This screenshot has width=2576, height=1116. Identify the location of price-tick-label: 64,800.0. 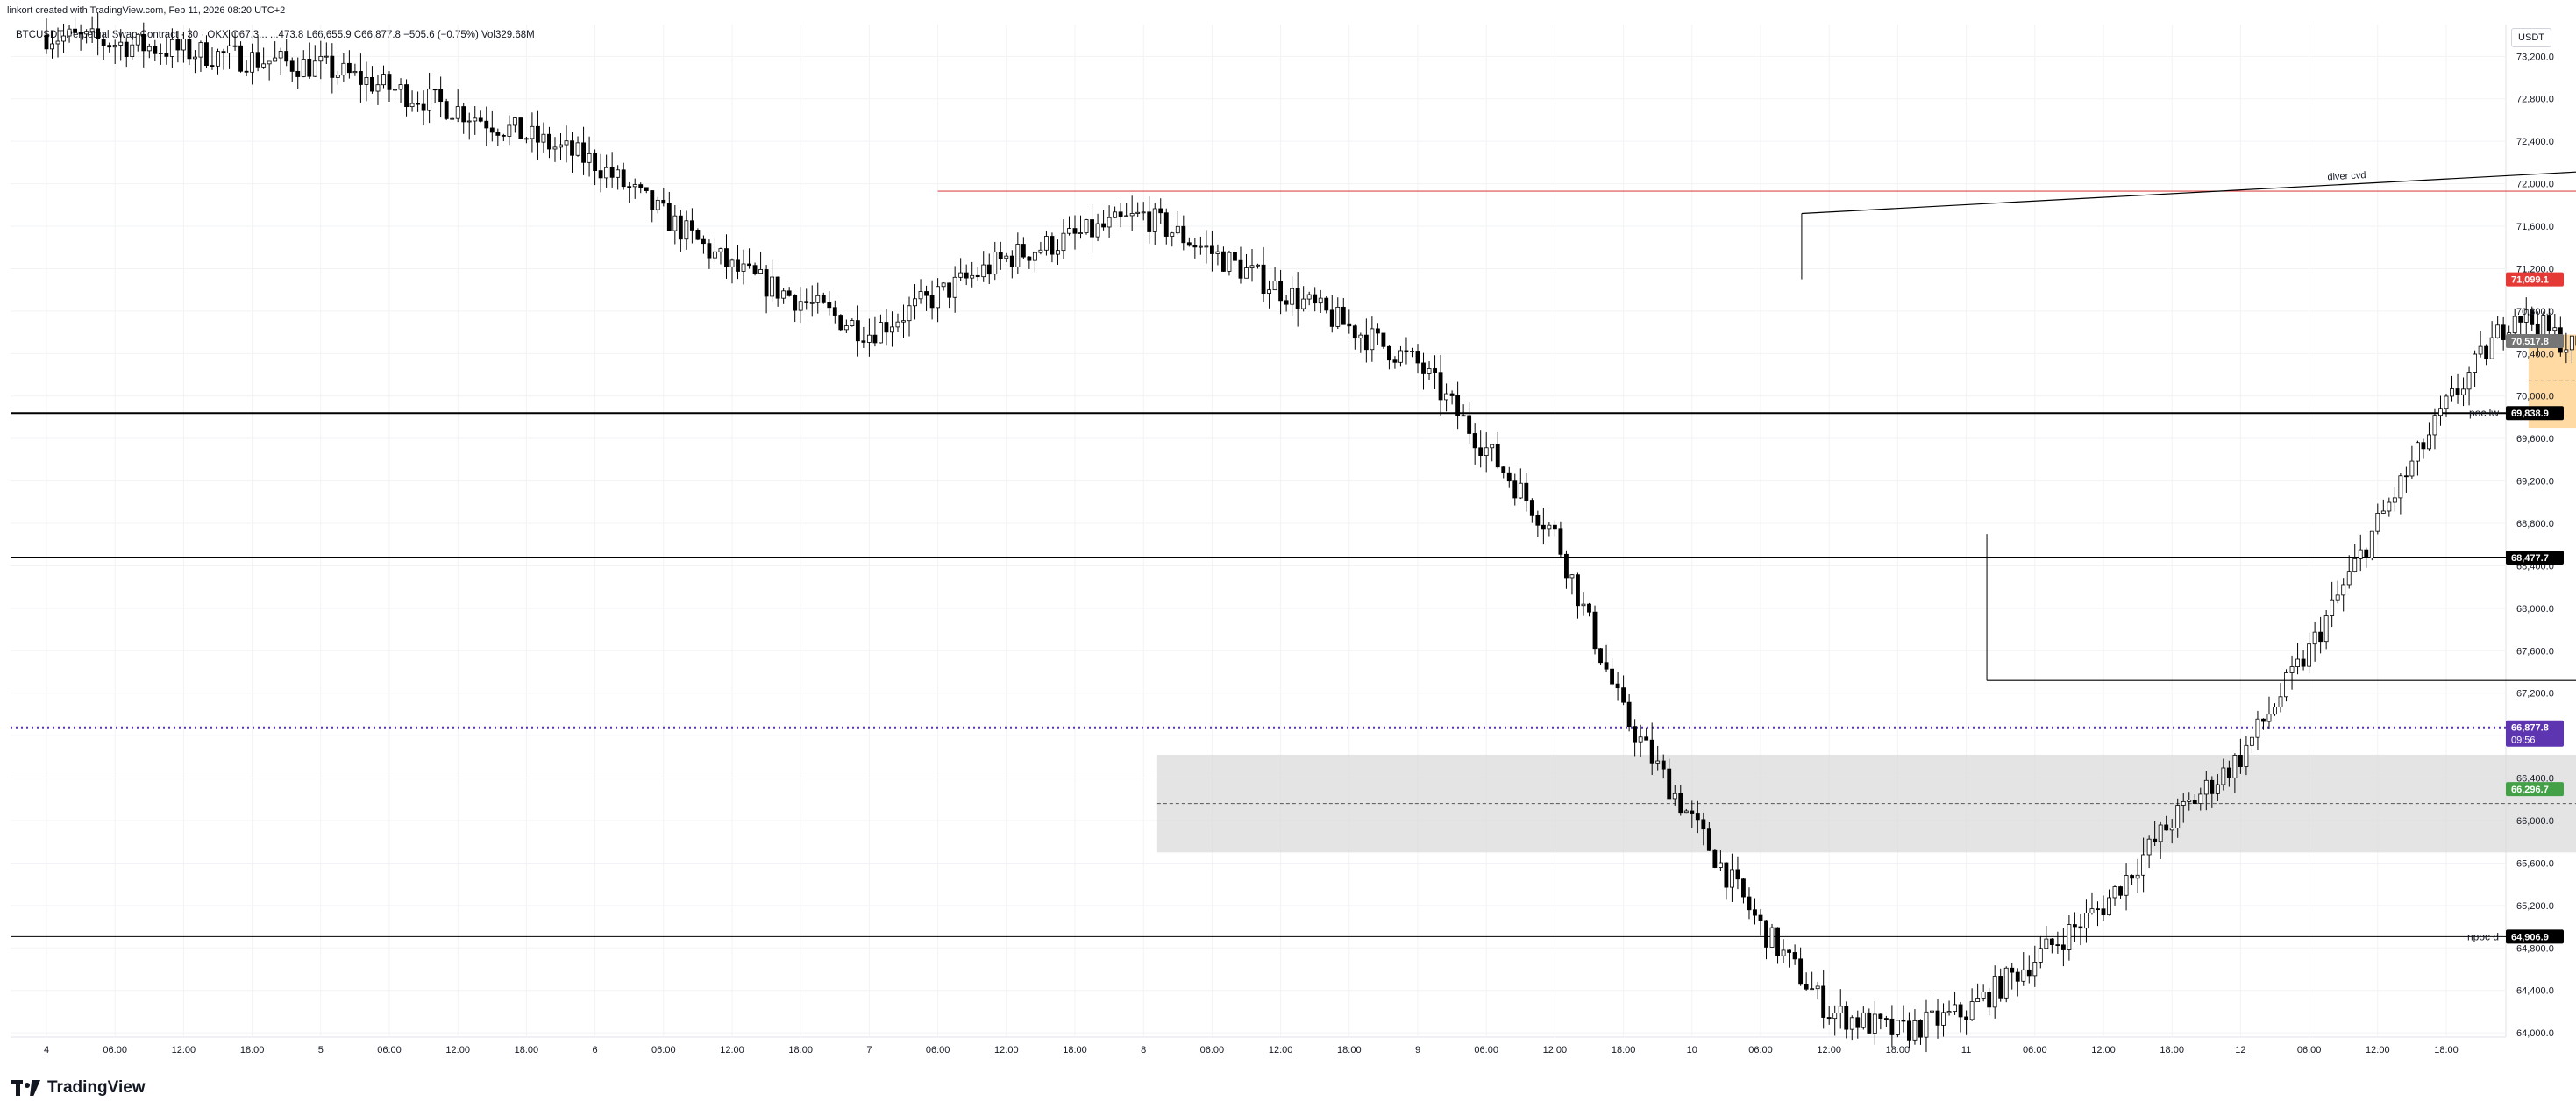
(2535, 948).